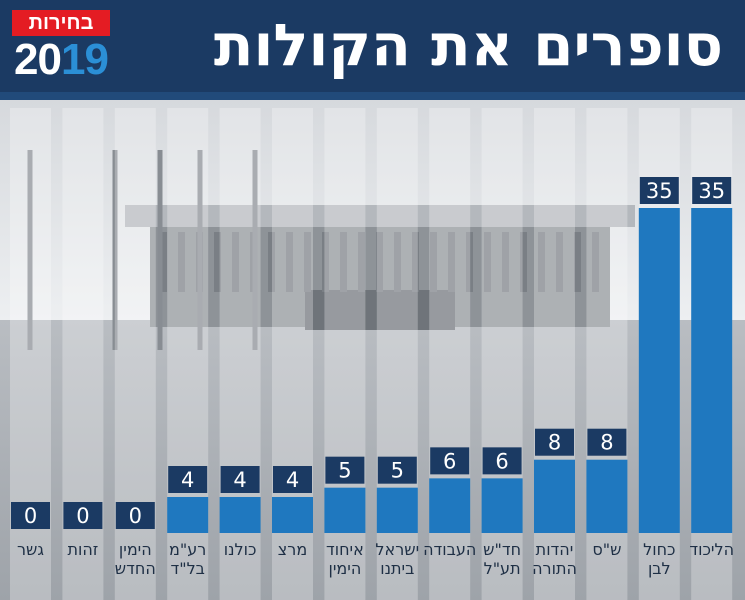 The image size is (745, 600). I want to click on party-label: ביתנו, so click(397, 568).